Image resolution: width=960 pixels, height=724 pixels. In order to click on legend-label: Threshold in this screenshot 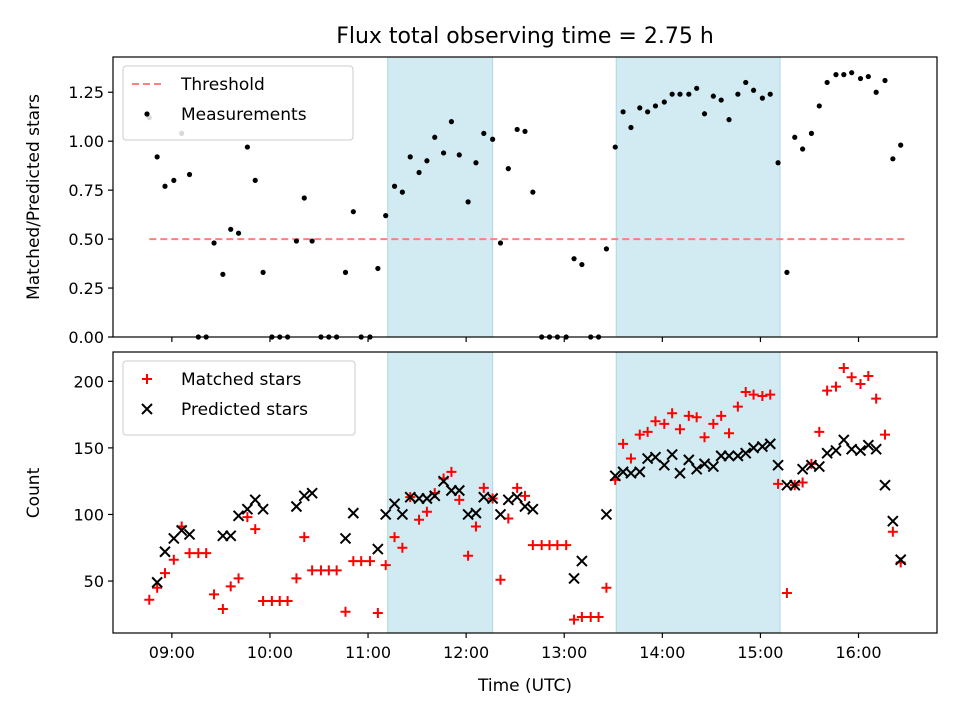, I will do `click(222, 85)`.